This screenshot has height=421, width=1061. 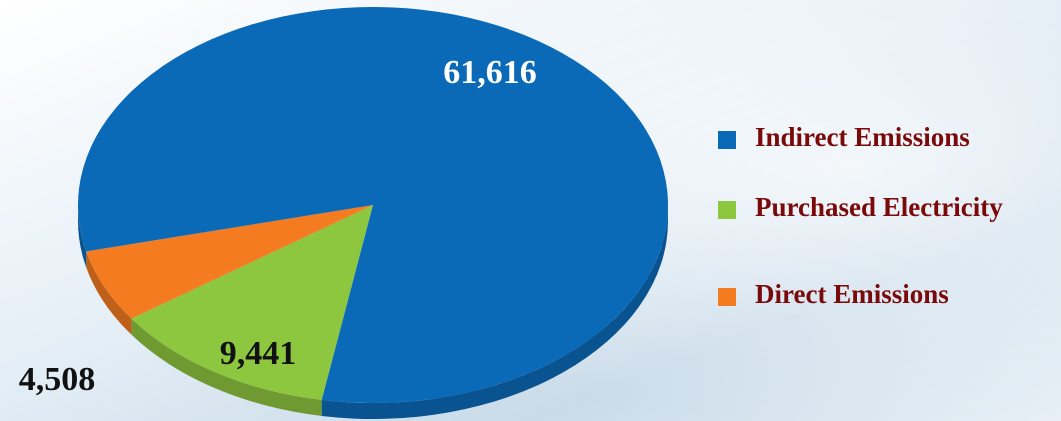 I want to click on data-label: 9,441, so click(x=258, y=353).